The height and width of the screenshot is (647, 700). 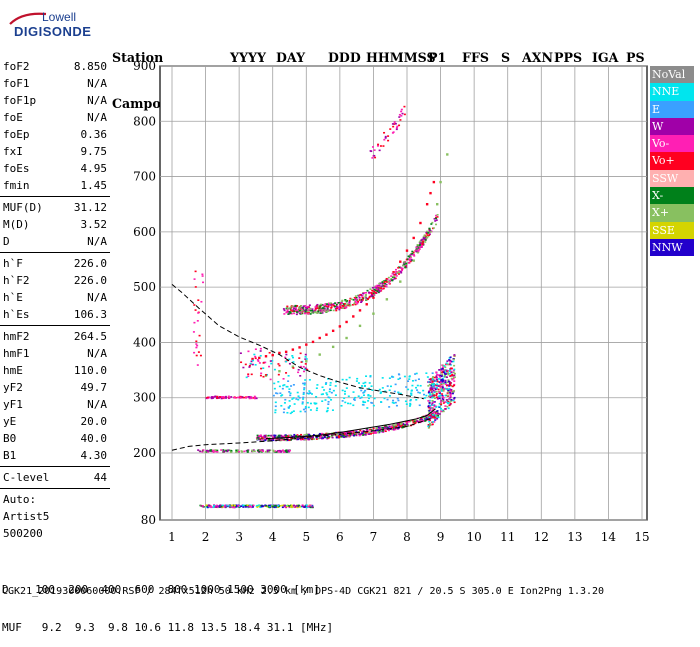 I want to click on x-tick-label: 14, so click(x=609, y=537).